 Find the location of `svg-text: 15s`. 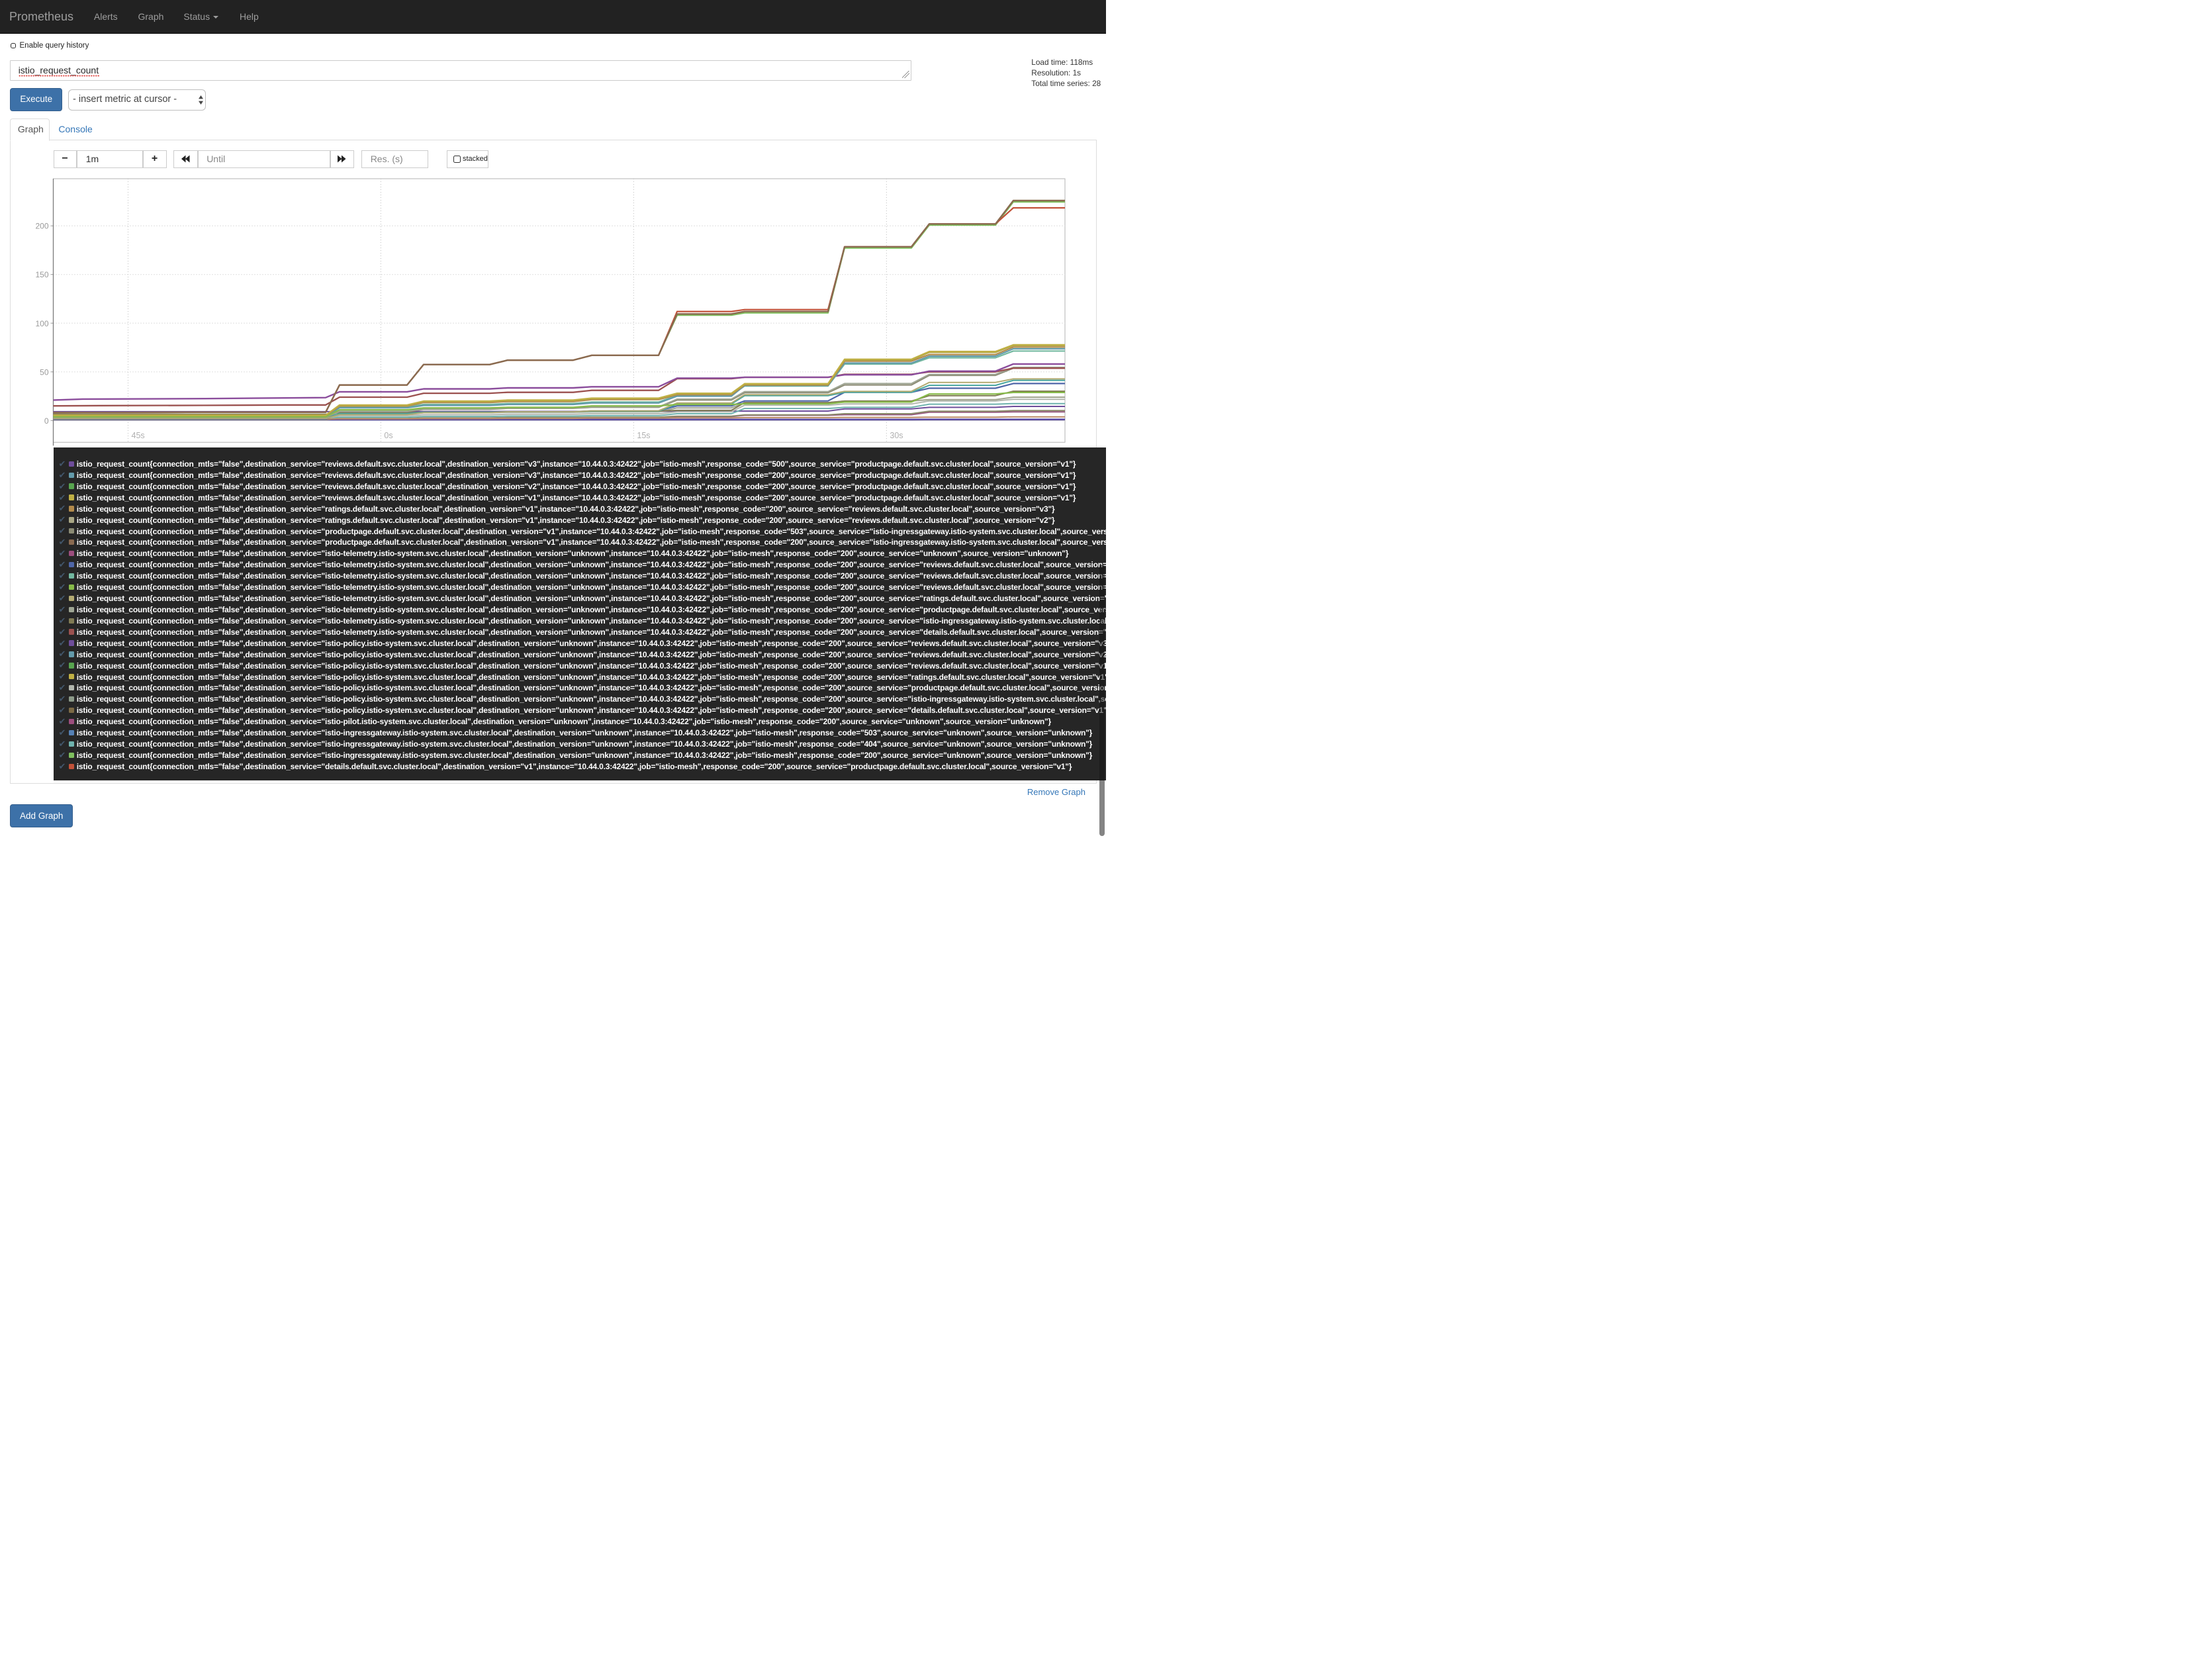

svg-text: 15s is located at coordinates (643, 435).